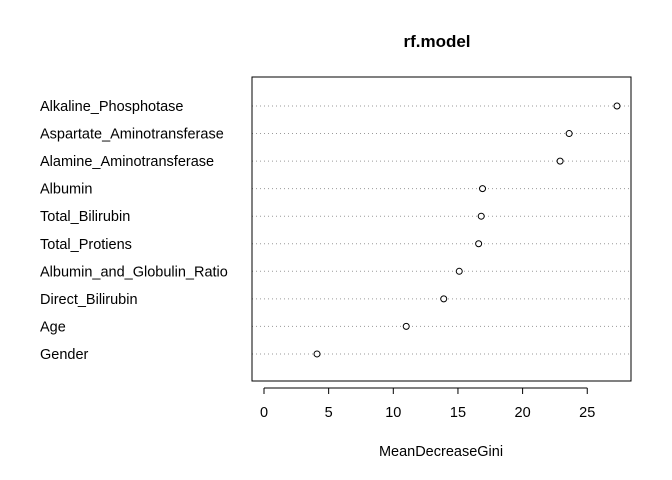 Image resolution: width=672 pixels, height=480 pixels. I want to click on x-tick-label: 15, so click(458, 413).